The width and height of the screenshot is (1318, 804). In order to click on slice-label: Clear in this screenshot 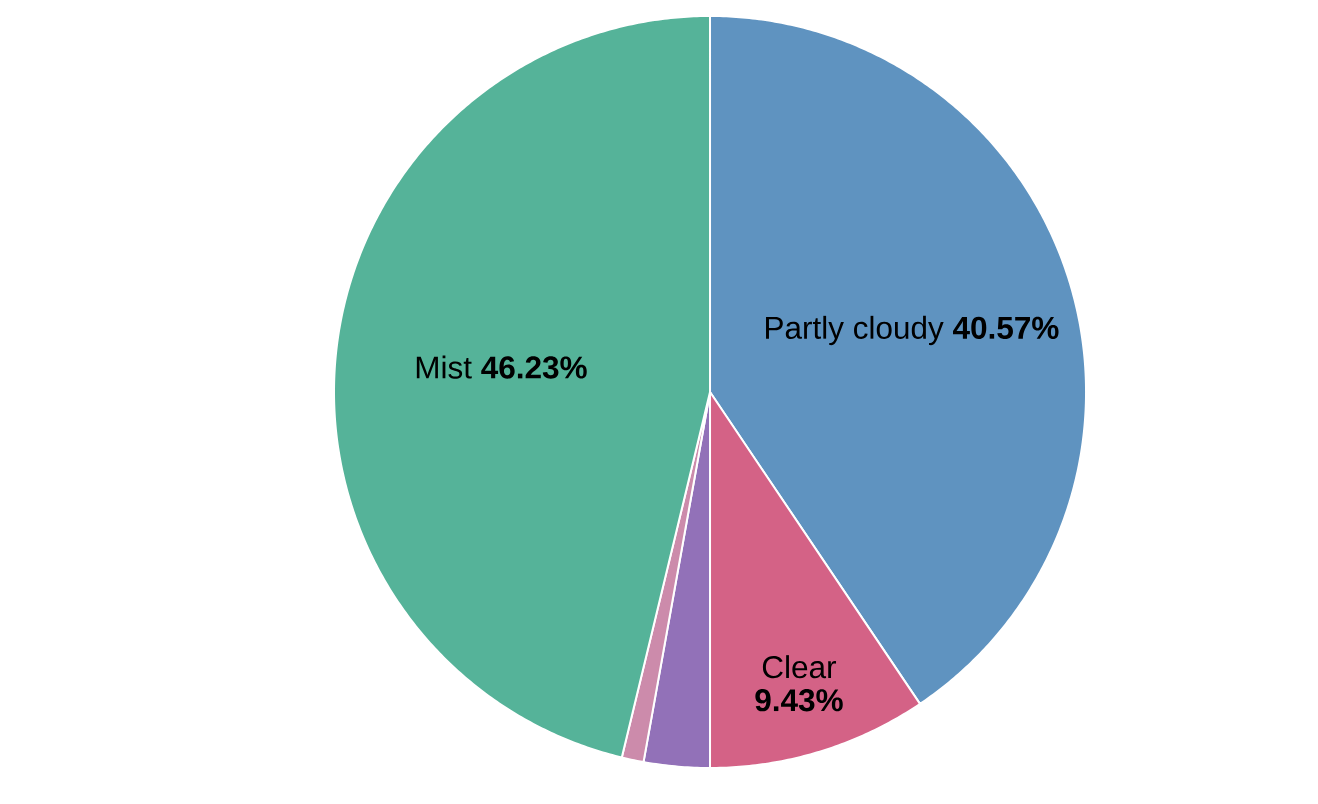, I will do `click(799, 667)`.